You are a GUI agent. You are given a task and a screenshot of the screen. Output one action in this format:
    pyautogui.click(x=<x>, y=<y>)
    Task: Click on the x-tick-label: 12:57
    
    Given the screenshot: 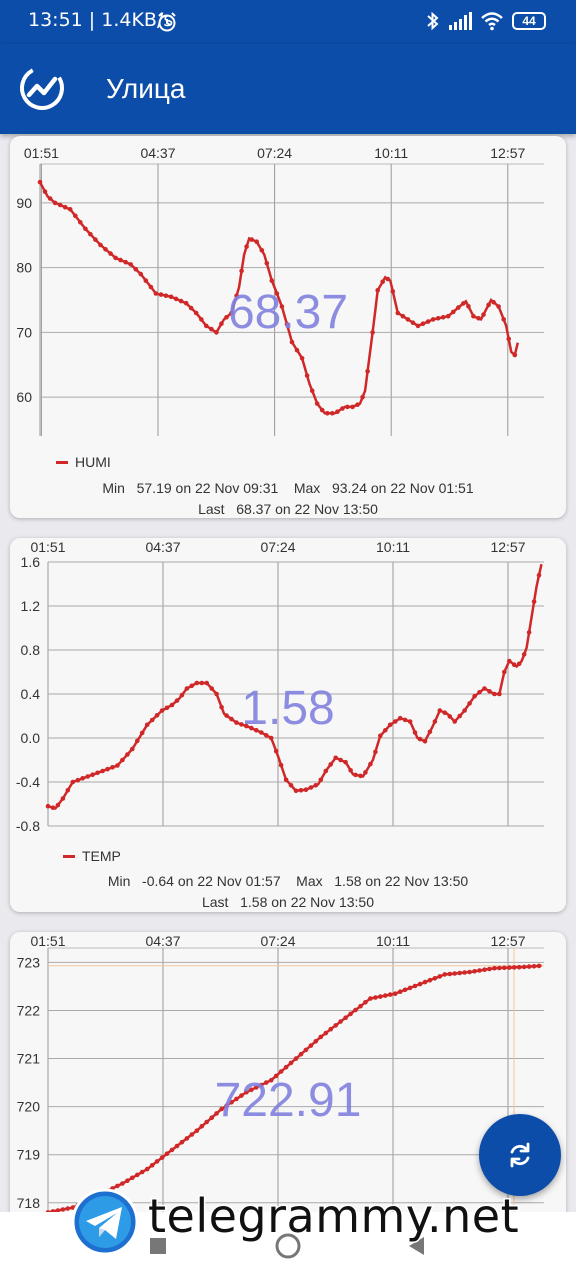 What is the action you would take?
    pyautogui.click(x=507, y=941)
    